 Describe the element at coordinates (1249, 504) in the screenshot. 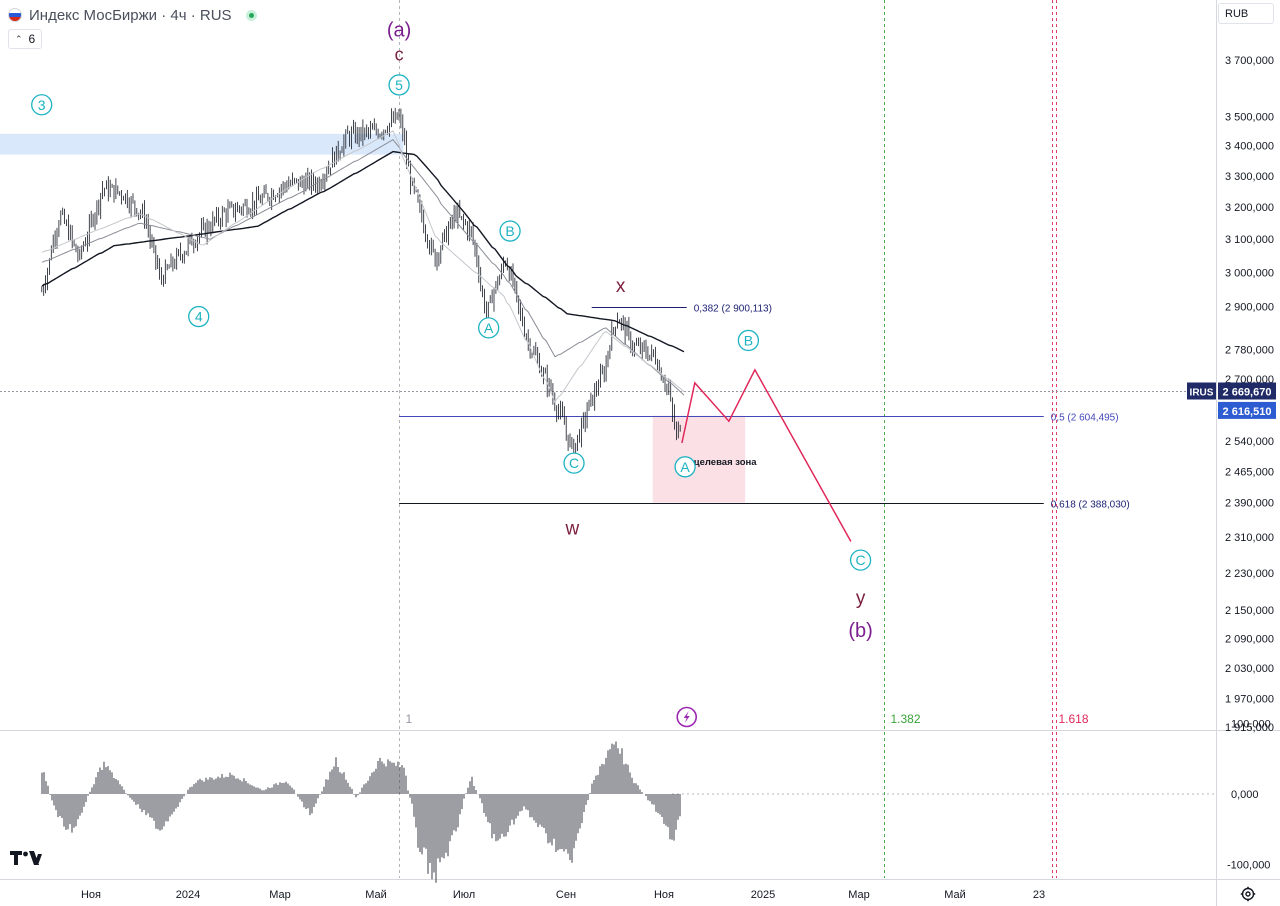

I see `price-tick-label-13: 2 390,000` at that location.